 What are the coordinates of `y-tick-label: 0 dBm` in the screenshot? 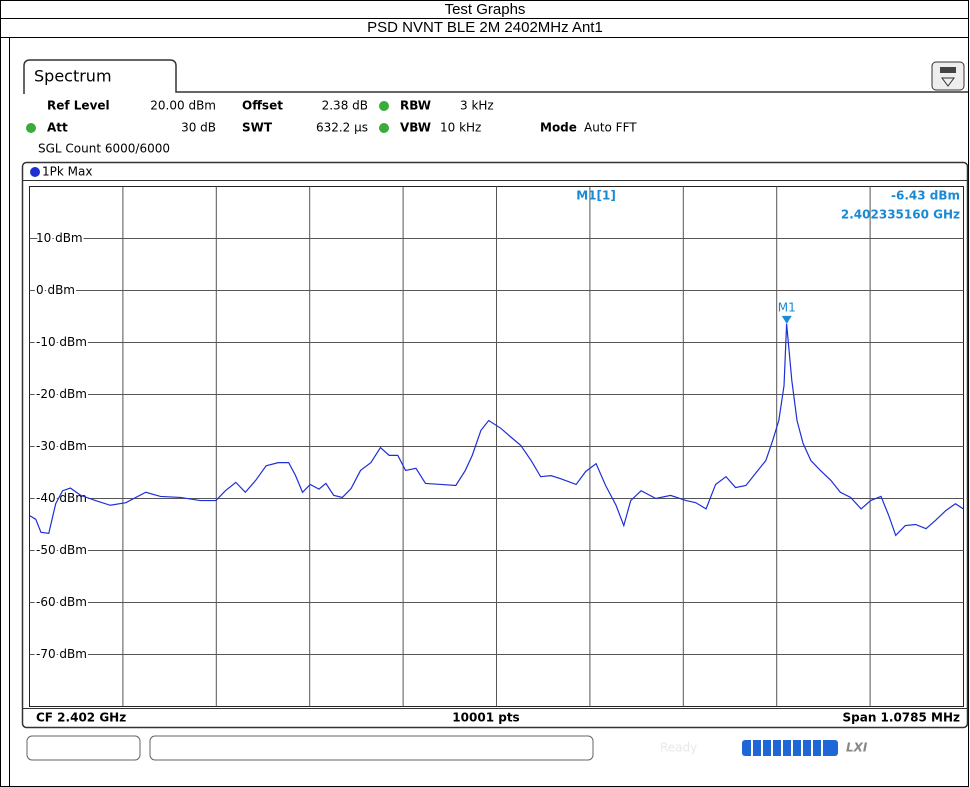 It's located at (55, 290).